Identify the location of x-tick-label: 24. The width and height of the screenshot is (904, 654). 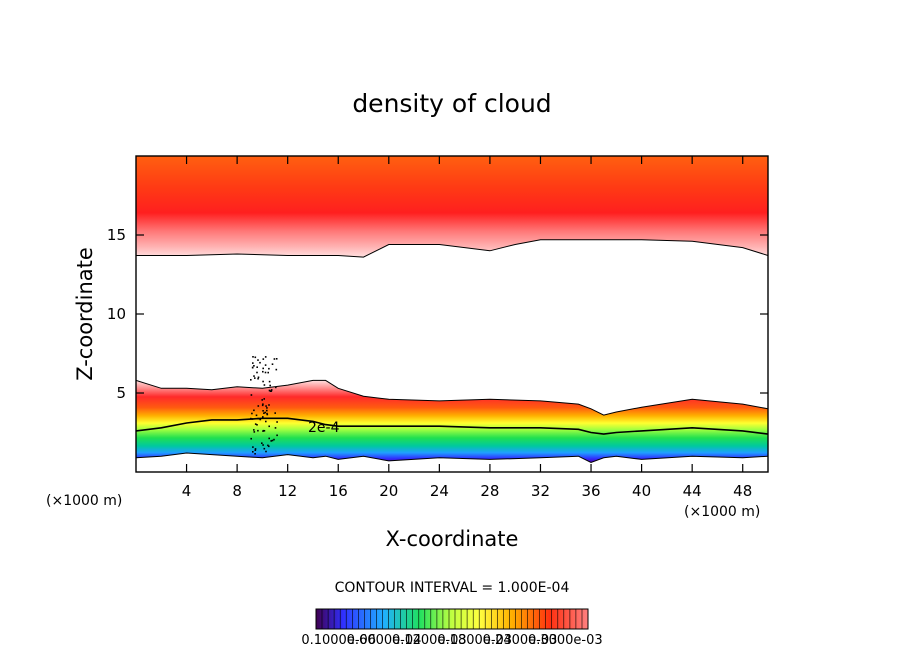
(439, 491).